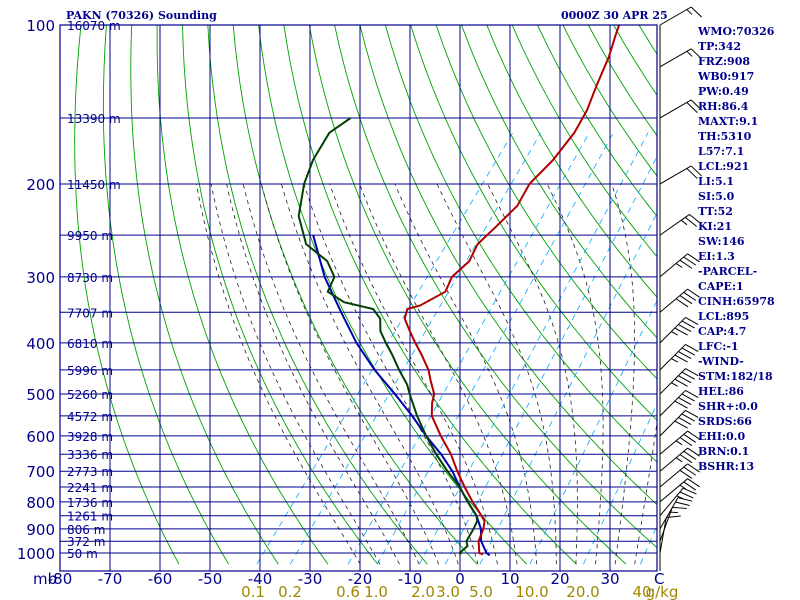 The image size is (800, 600). I want to click on index-item: WB0:917, so click(726, 76).